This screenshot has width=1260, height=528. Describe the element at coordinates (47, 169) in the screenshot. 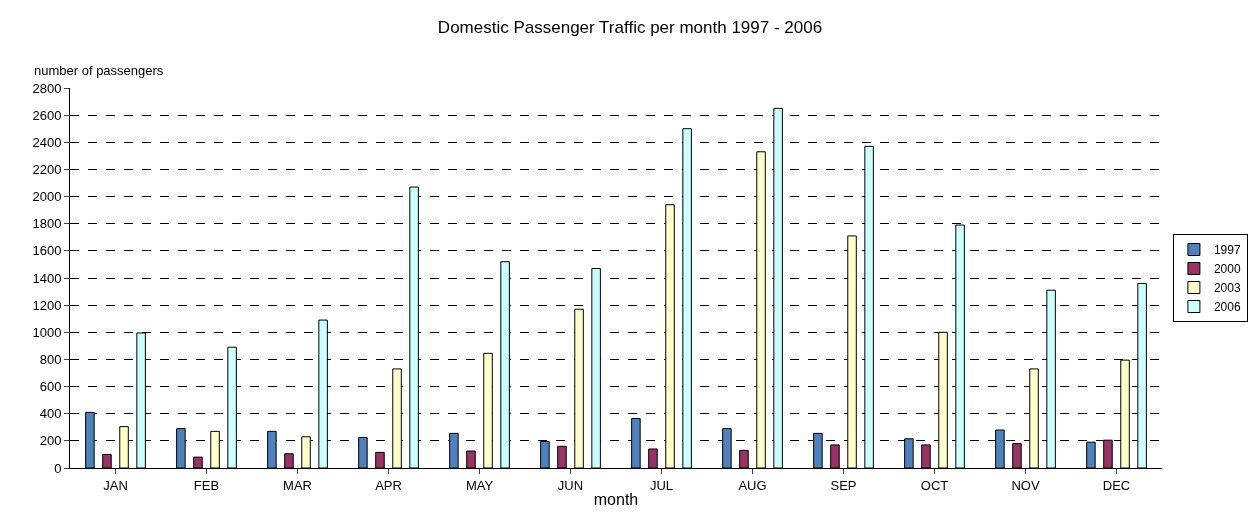

I see `y-tick-label: 2200` at that location.